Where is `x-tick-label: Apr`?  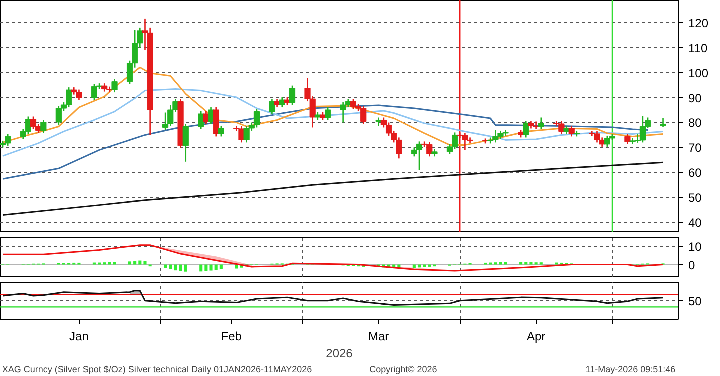
x-tick-label: Apr is located at coordinates (536, 337).